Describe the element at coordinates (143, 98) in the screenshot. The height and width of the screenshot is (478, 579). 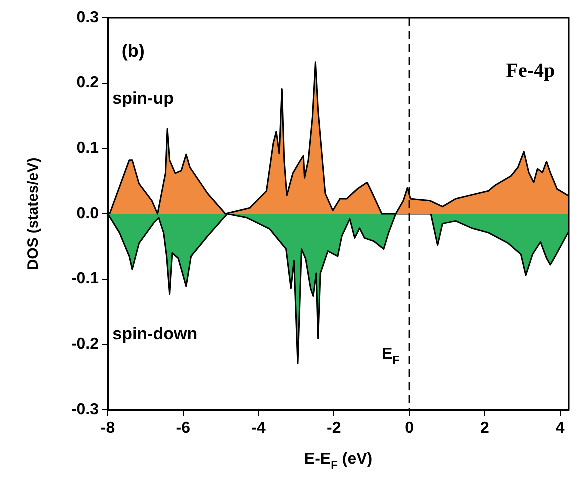
I see `annotation: spin-up` at that location.